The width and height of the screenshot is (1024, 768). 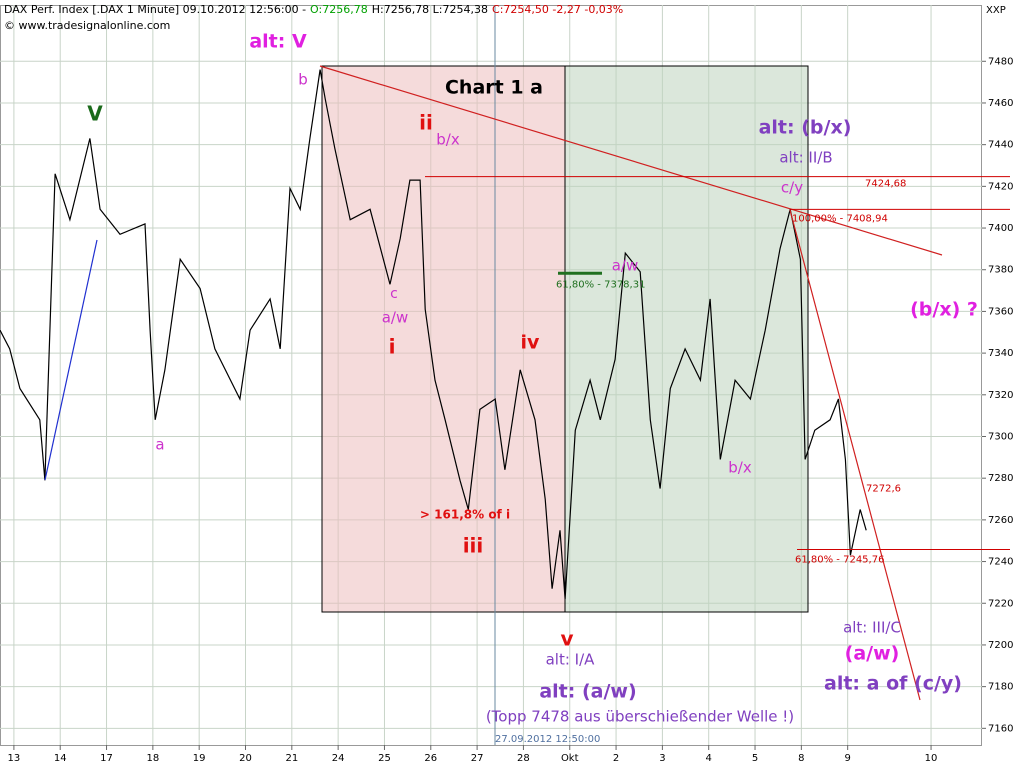 I want to click on axis-label: XXP, so click(x=996, y=10).